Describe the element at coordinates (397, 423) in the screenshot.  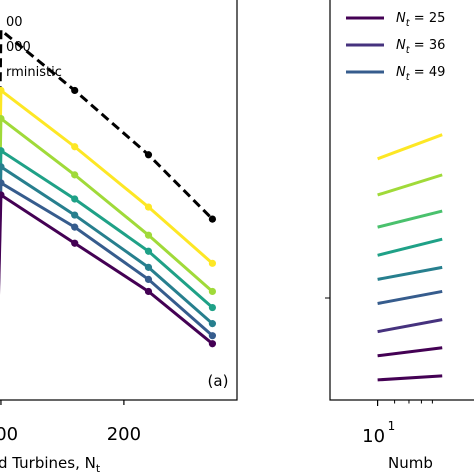
I see `panel-b-x-ticks: 10 1` at that location.